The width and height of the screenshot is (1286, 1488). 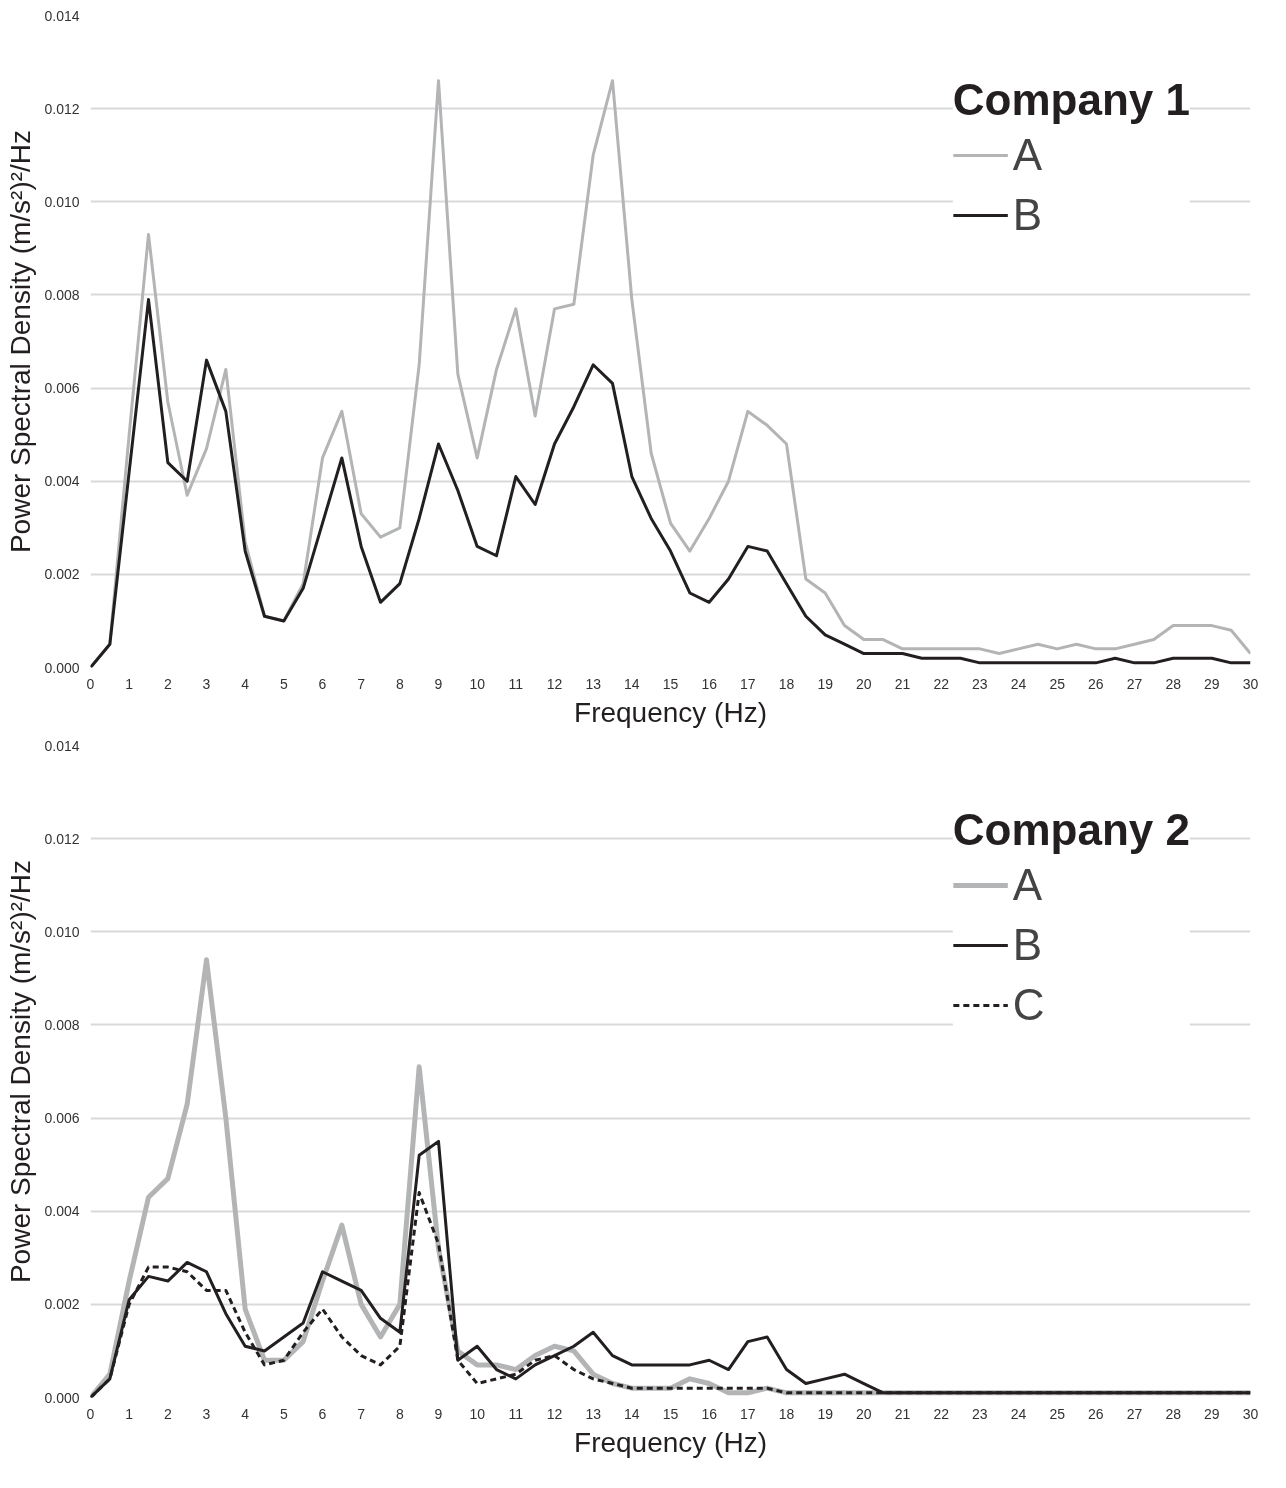 What do you see at coordinates (1071, 100) in the screenshot?
I see `legend-title: Company 1` at bounding box center [1071, 100].